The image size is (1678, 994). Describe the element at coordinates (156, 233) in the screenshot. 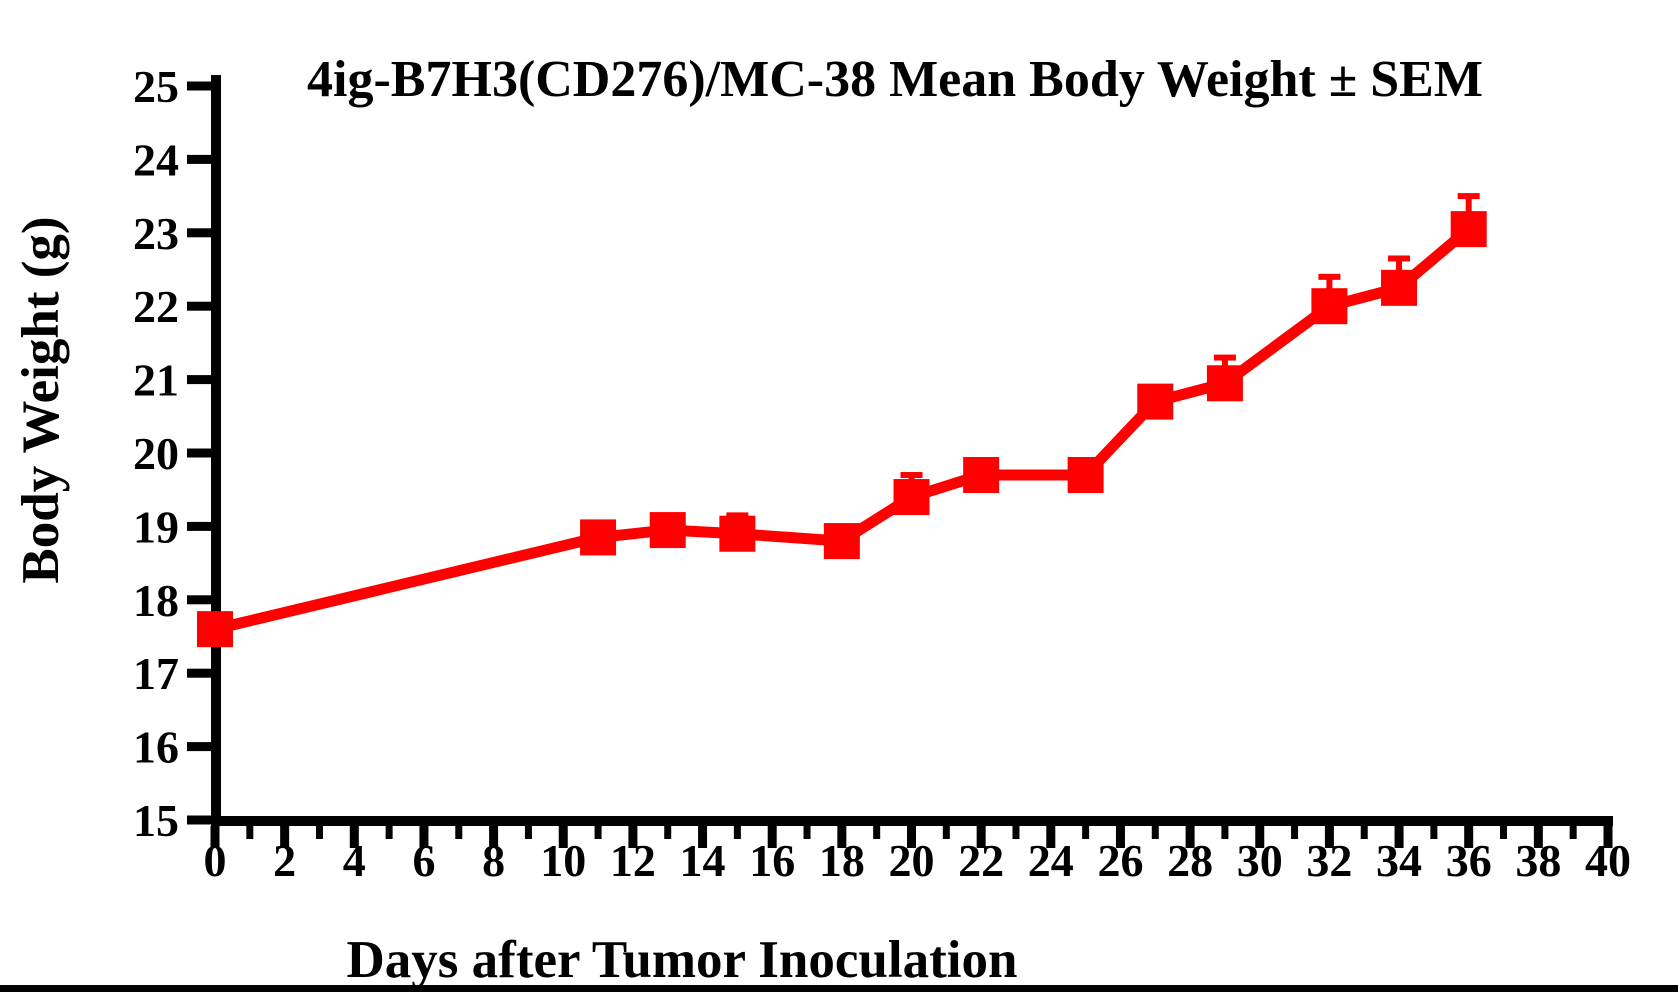

I see `y-tick-label: 23` at that location.